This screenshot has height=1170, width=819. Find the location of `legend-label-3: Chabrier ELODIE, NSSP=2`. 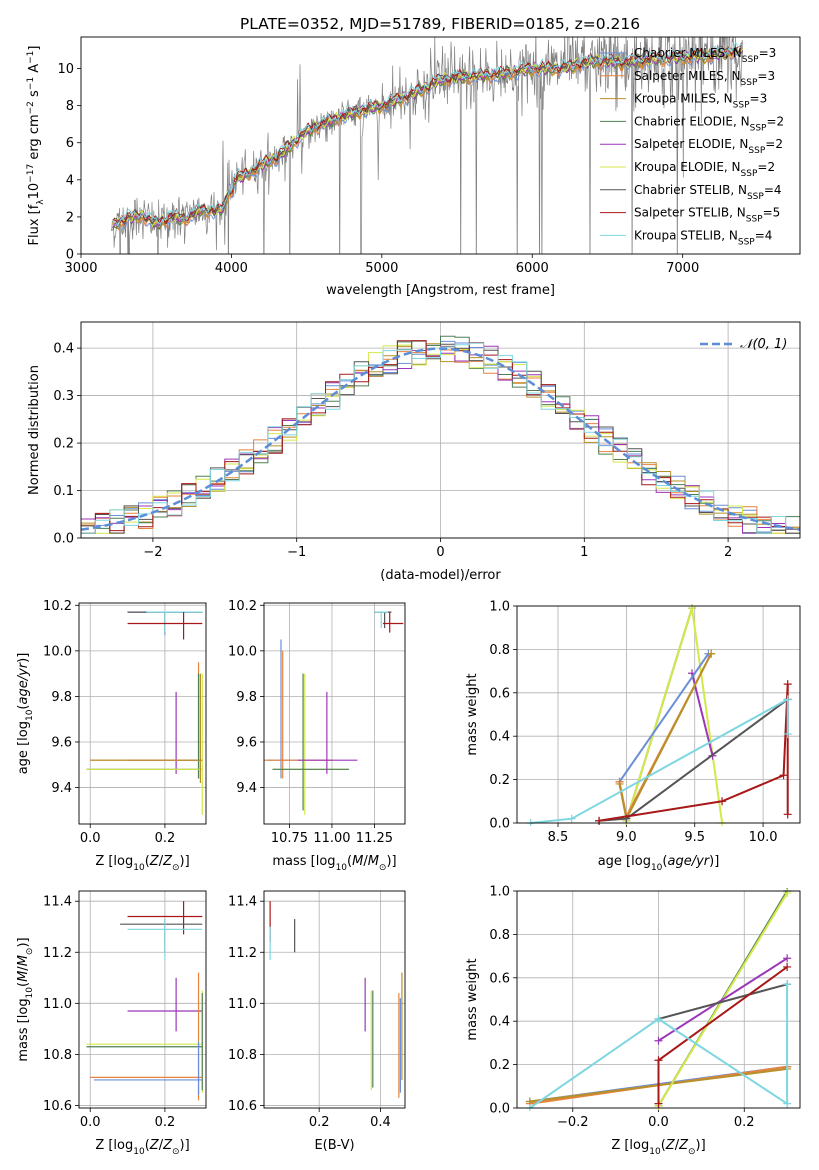

legend-label-3: Chabrier ELODIE, NSSP=2 is located at coordinates (709, 123).